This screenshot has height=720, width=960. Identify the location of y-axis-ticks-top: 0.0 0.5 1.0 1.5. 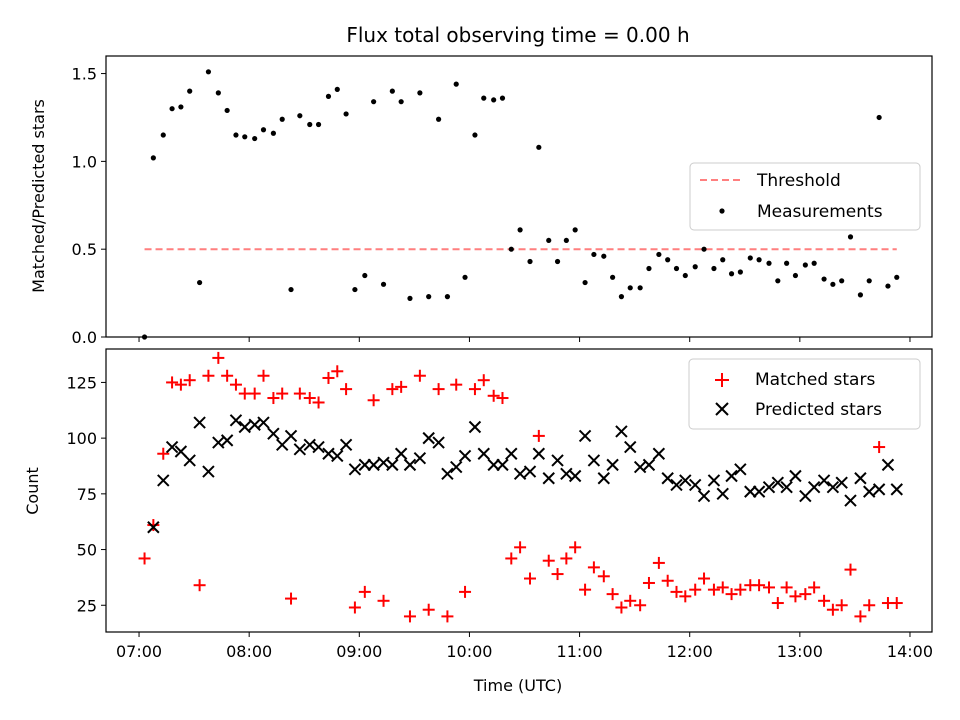
(89, 206).